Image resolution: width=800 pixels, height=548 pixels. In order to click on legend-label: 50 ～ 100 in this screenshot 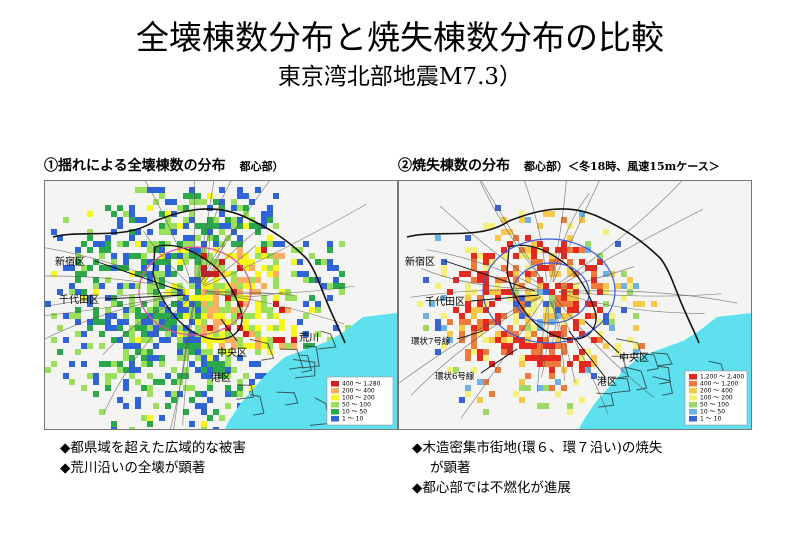, I will do `click(356, 405)`.